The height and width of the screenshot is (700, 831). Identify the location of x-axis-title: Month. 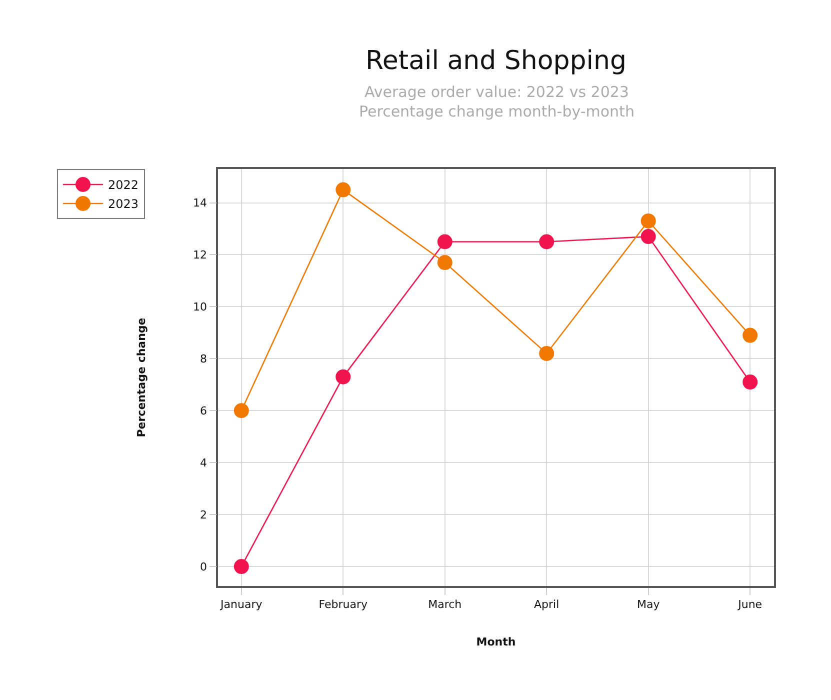
(496, 642).